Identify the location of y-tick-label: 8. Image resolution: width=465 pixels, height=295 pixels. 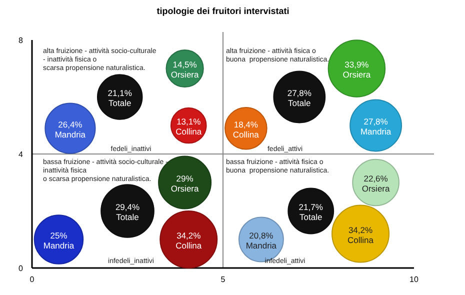
(21, 40).